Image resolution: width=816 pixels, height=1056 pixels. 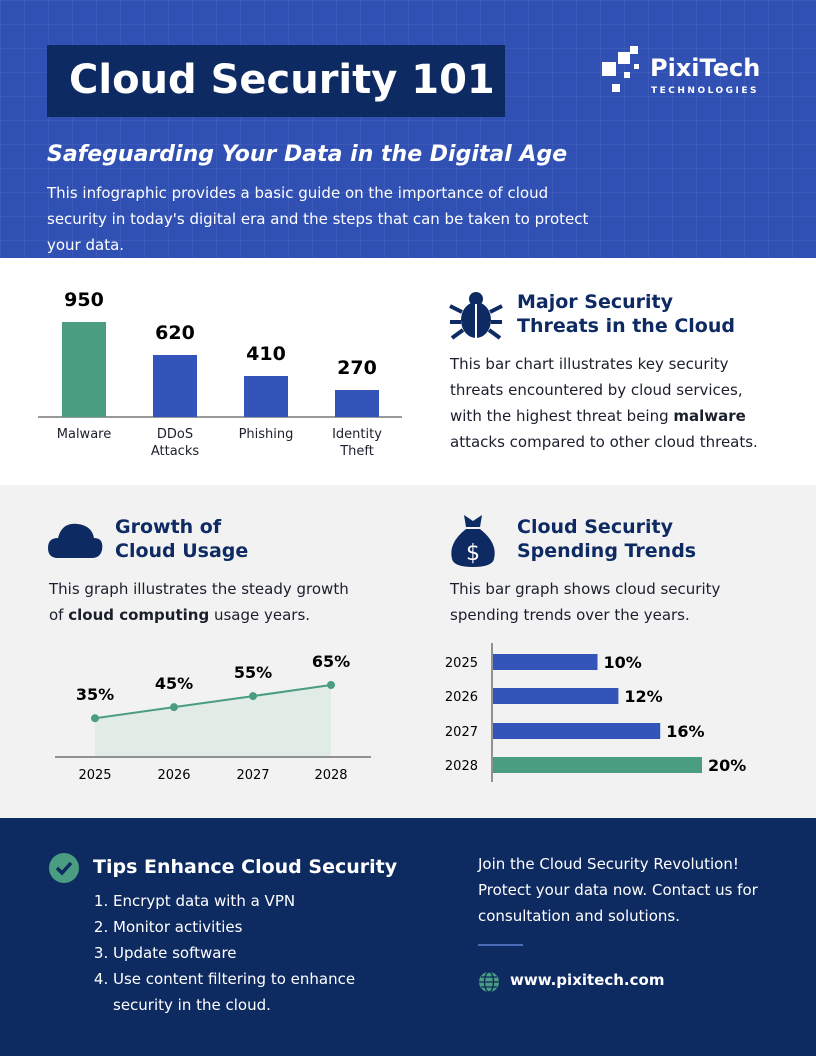 What do you see at coordinates (604, 442) in the screenshot?
I see `text: attacks compared to other cloud threats.` at bounding box center [604, 442].